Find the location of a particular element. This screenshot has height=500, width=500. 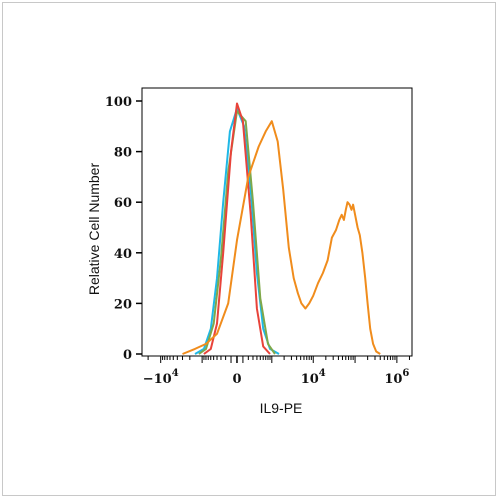

x-tick-label: 10⁴ is located at coordinates (313, 377).